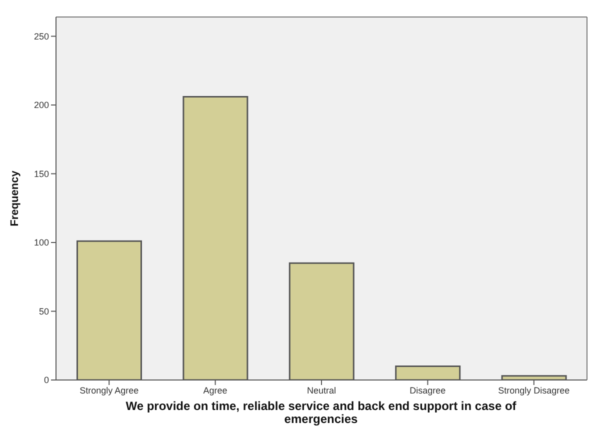  Describe the element at coordinates (41, 36) in the screenshot. I see `y-tick-label: 250` at that location.